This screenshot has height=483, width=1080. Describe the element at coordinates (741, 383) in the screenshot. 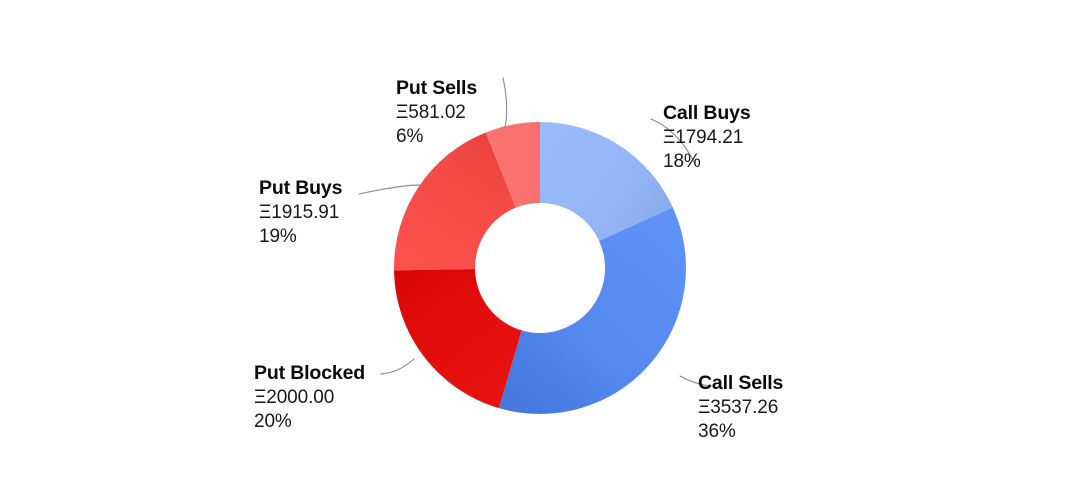

I see `slice-label-title: Call Sells` at that location.